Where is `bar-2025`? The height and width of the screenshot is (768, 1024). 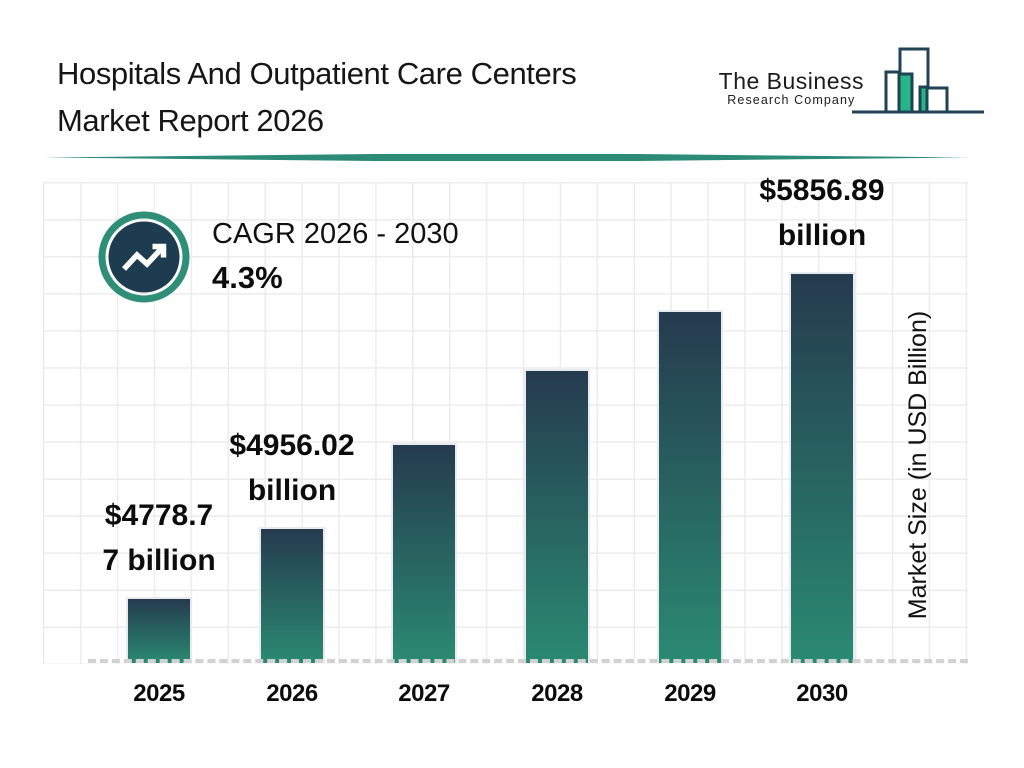 bar-2025 is located at coordinates (159, 630).